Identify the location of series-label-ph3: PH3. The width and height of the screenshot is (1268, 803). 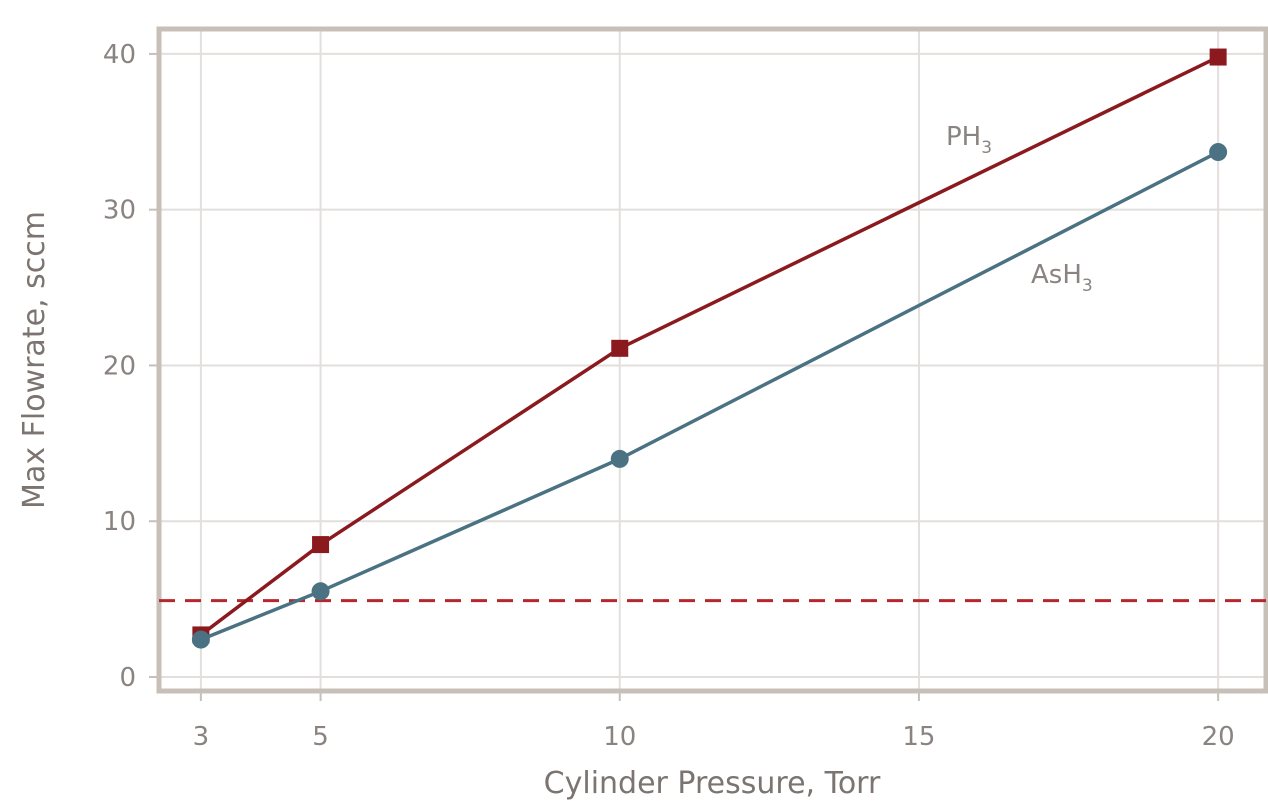
(969, 140).